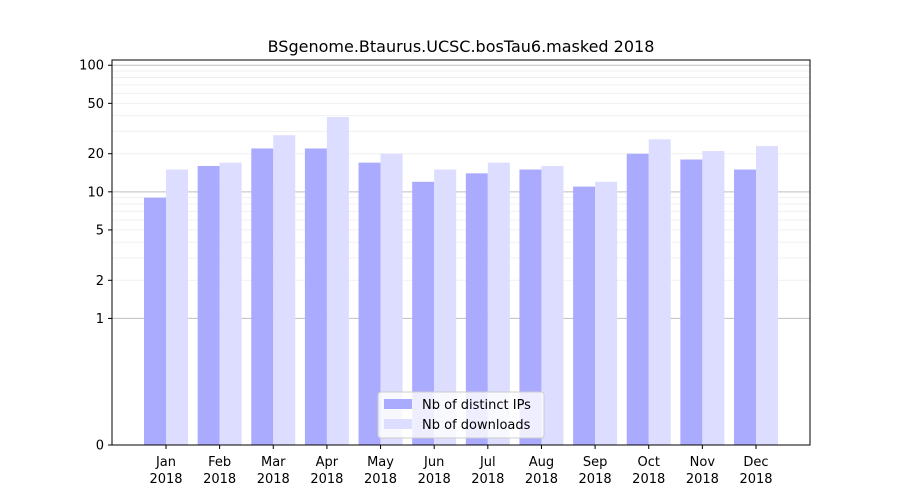  Describe the element at coordinates (95, 154) in the screenshot. I see `y-tick-label: 20` at that location.